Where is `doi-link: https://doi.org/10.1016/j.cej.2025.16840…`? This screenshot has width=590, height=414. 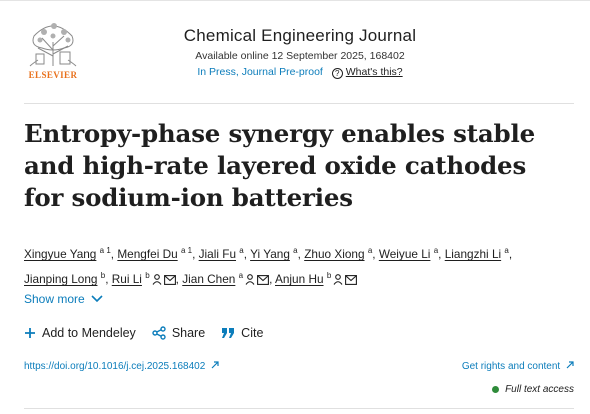 doi-link: https://doi.org/10.1016/j.cej.2025.16840… is located at coordinates (121, 366).